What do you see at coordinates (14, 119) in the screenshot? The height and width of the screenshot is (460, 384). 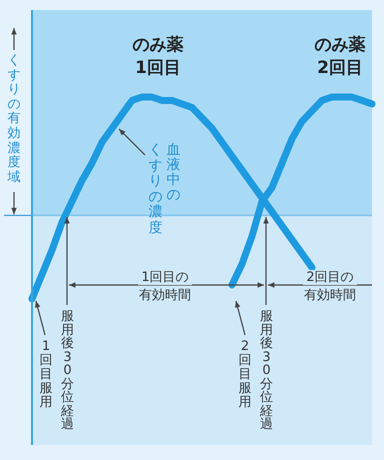 I see `text: くすりの有効濃度域` at bounding box center [14, 119].